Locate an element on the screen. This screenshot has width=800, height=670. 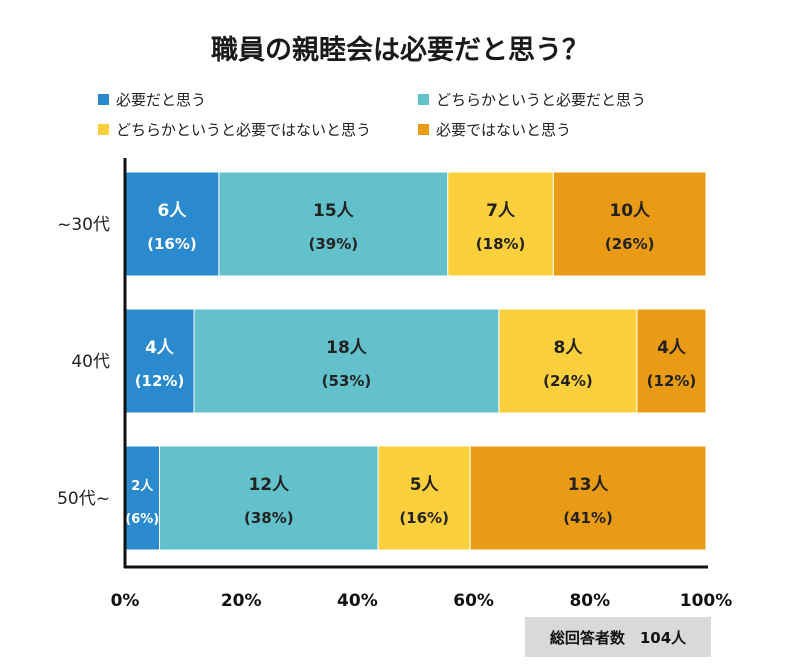
data-label-percent-3-3: (16%) is located at coordinates (424, 518).